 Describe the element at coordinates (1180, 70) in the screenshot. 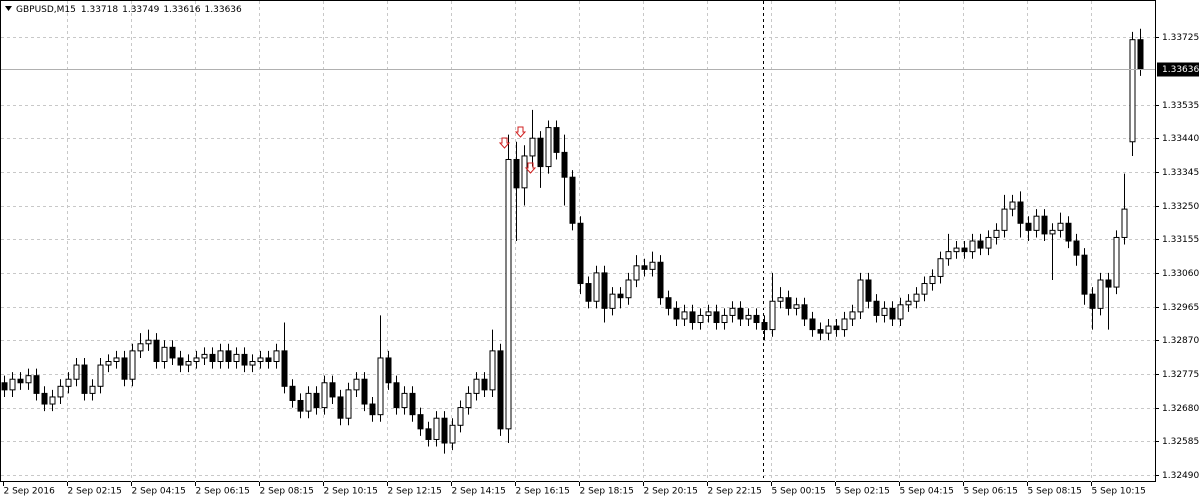

I see `price-label: 1.33636` at that location.